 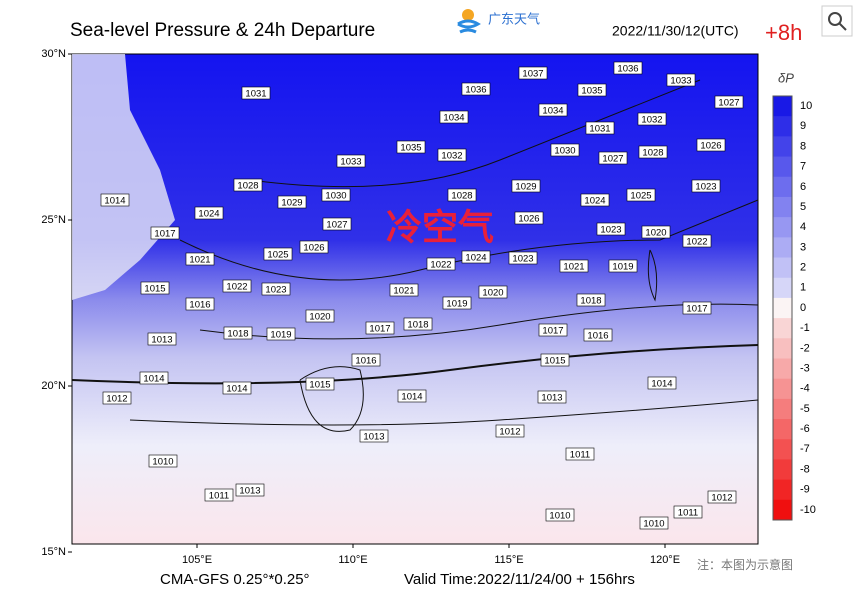 I want to click on colorbar-tick-label: 6, so click(x=803, y=187).